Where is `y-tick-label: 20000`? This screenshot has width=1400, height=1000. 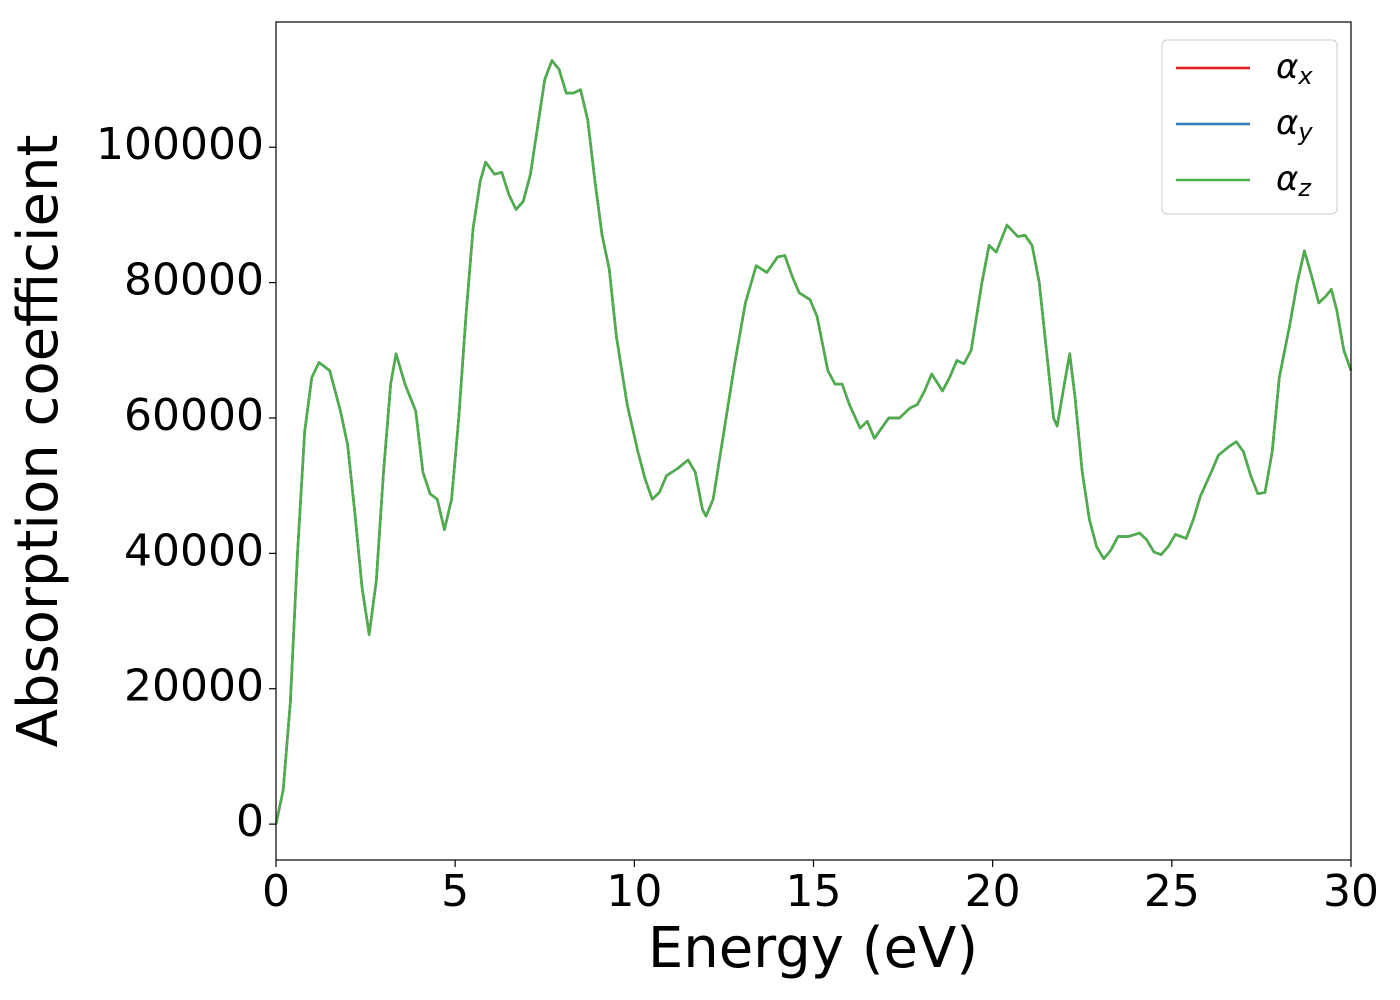
y-tick-label: 20000 is located at coordinates (194, 686).